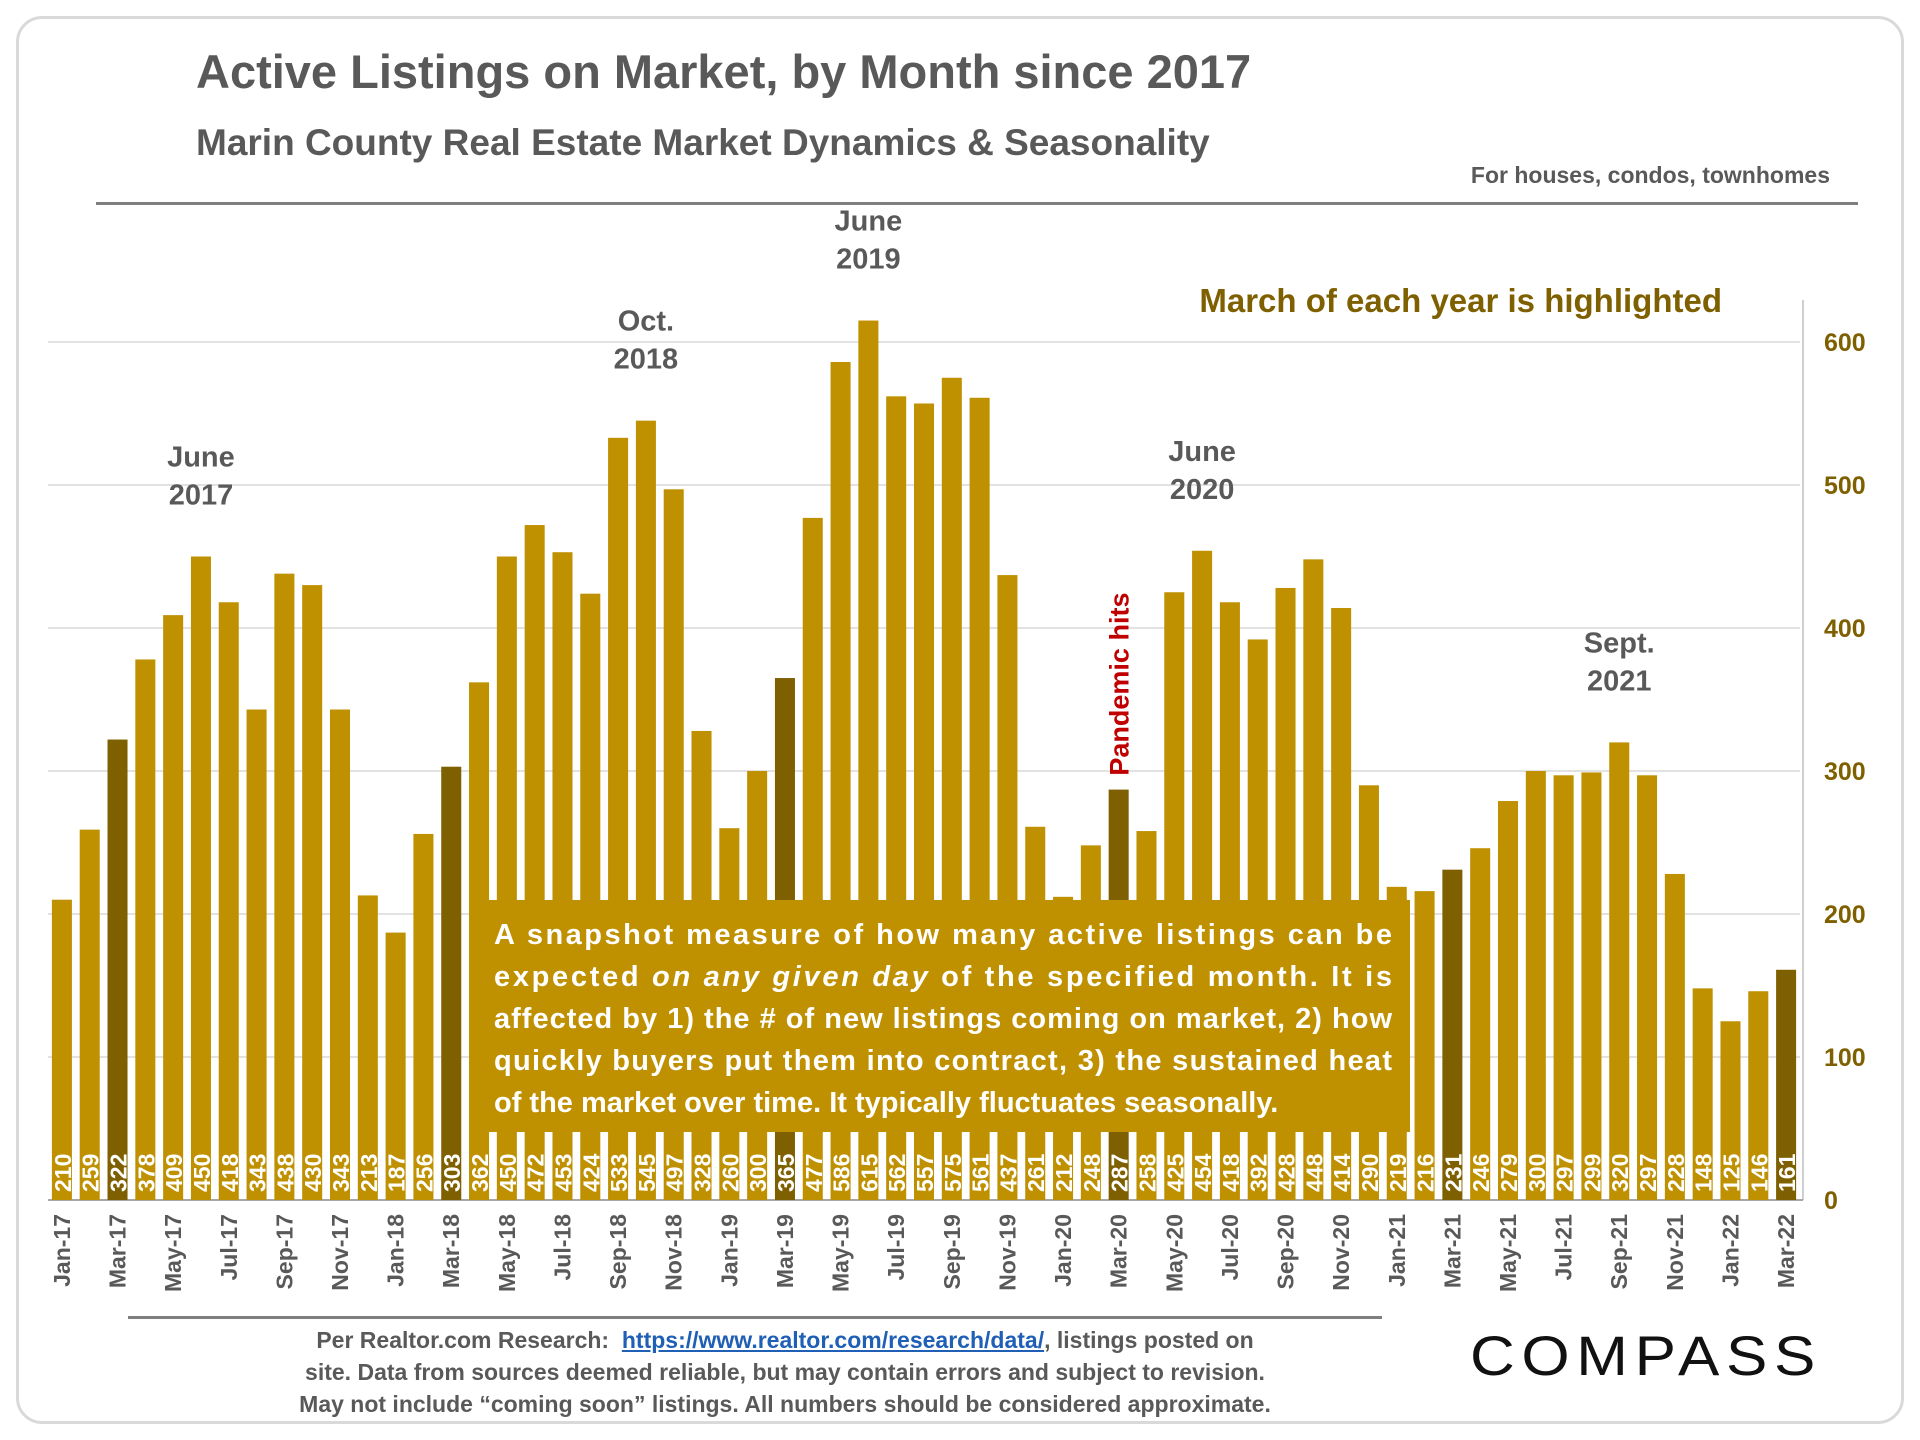  Describe the element at coordinates (174, 1173) in the screenshot. I see `value-label: 409` at that location.